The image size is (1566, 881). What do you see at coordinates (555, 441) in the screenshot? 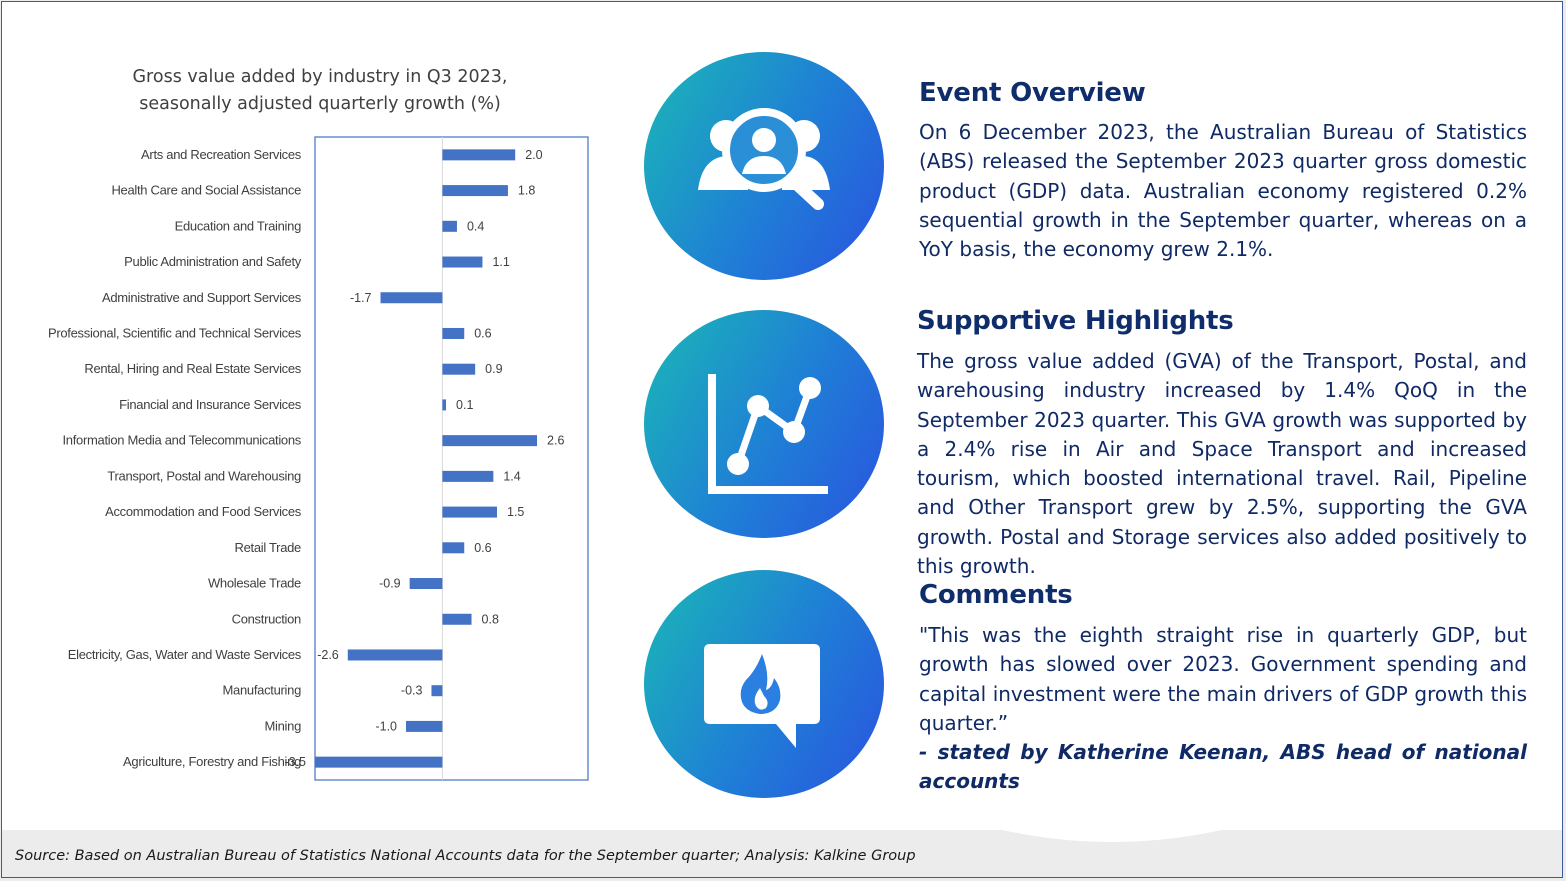
I see `data-label: 2.6` at bounding box center [555, 441].